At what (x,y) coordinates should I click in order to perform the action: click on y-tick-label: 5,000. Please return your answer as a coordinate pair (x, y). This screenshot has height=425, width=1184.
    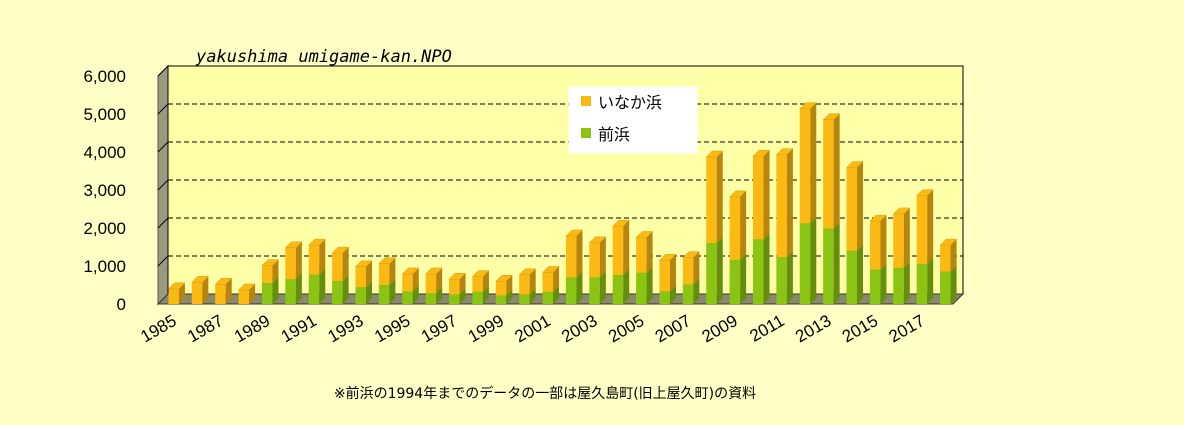
    Looking at the image, I should click on (104, 114).